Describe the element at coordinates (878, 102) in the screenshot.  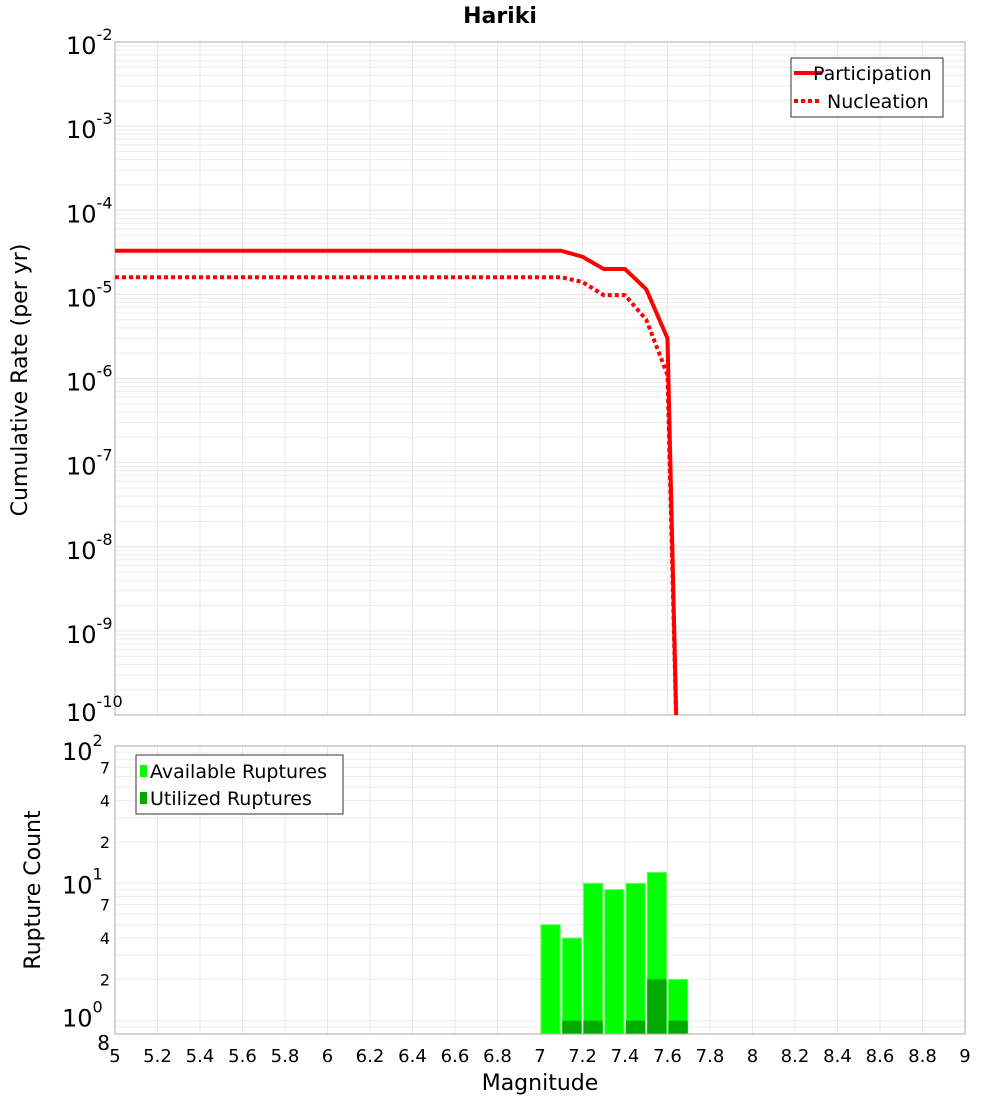
I see `legend-label: Nucleation` at that location.